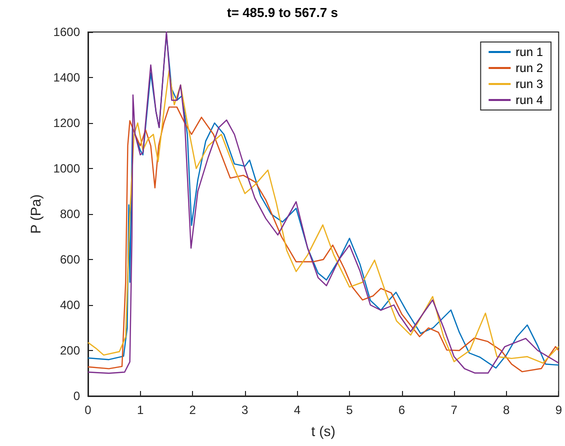  What do you see at coordinates (35, 214) in the screenshot?
I see `y-axis-title: P (Pa)` at bounding box center [35, 214].